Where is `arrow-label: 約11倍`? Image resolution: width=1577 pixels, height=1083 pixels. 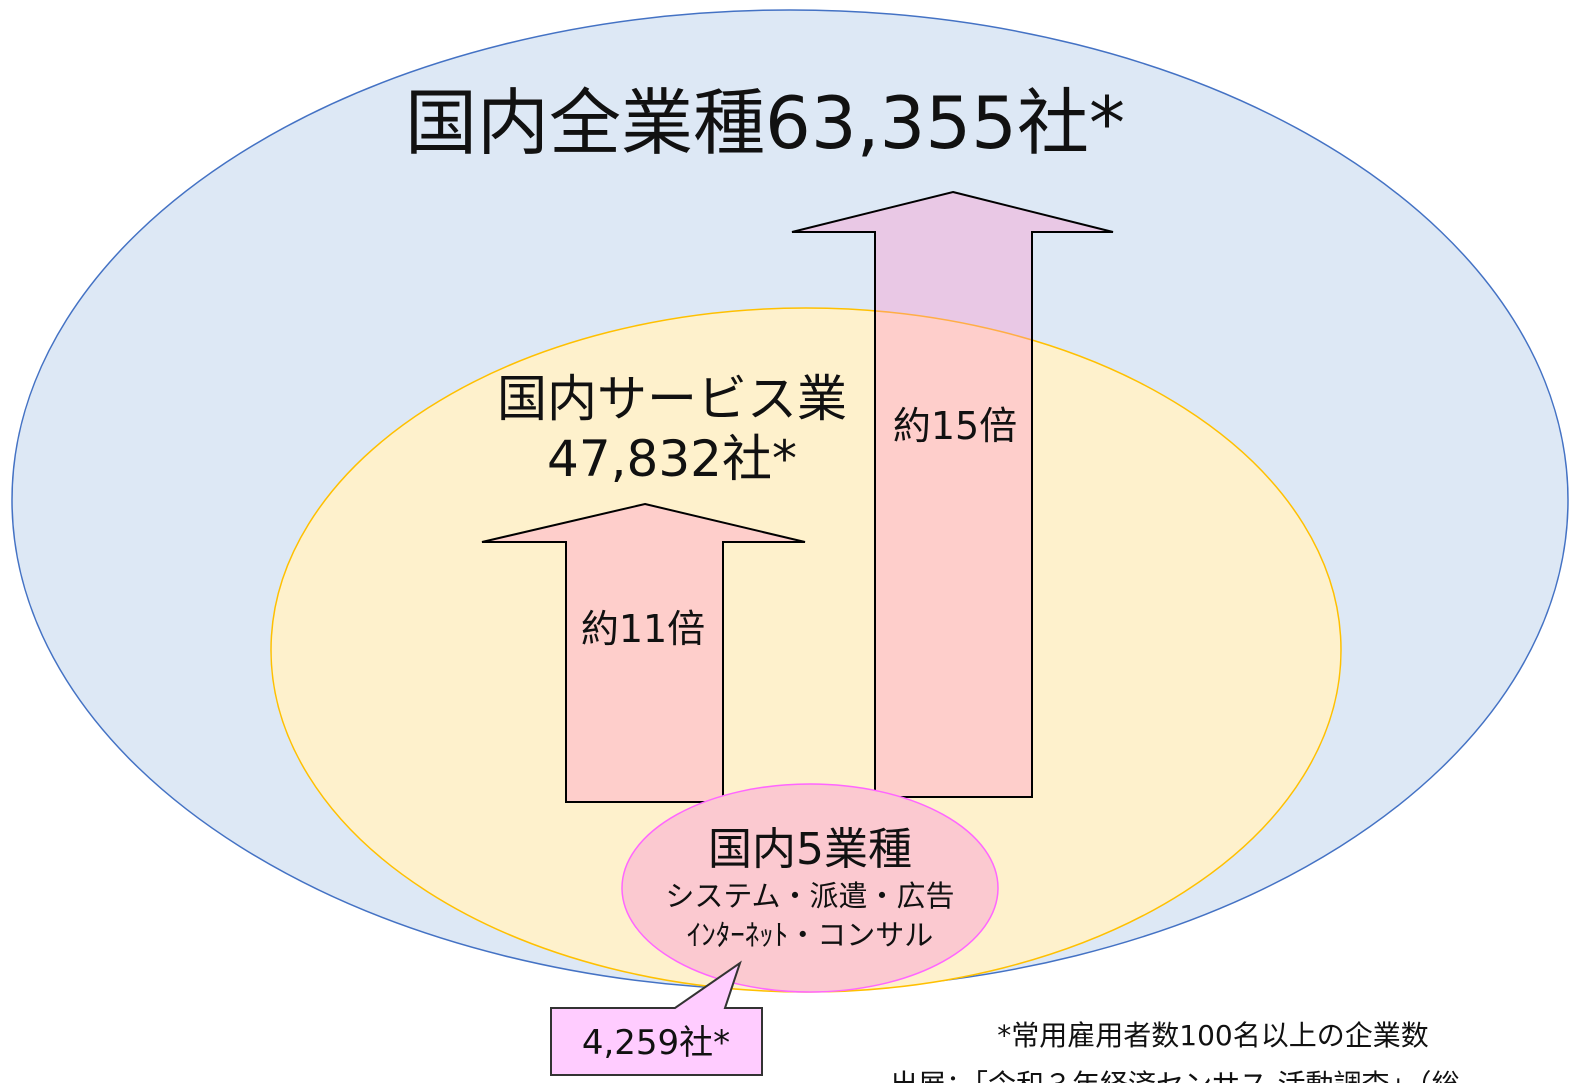 arrow-label: 約11倍 is located at coordinates (643, 629).